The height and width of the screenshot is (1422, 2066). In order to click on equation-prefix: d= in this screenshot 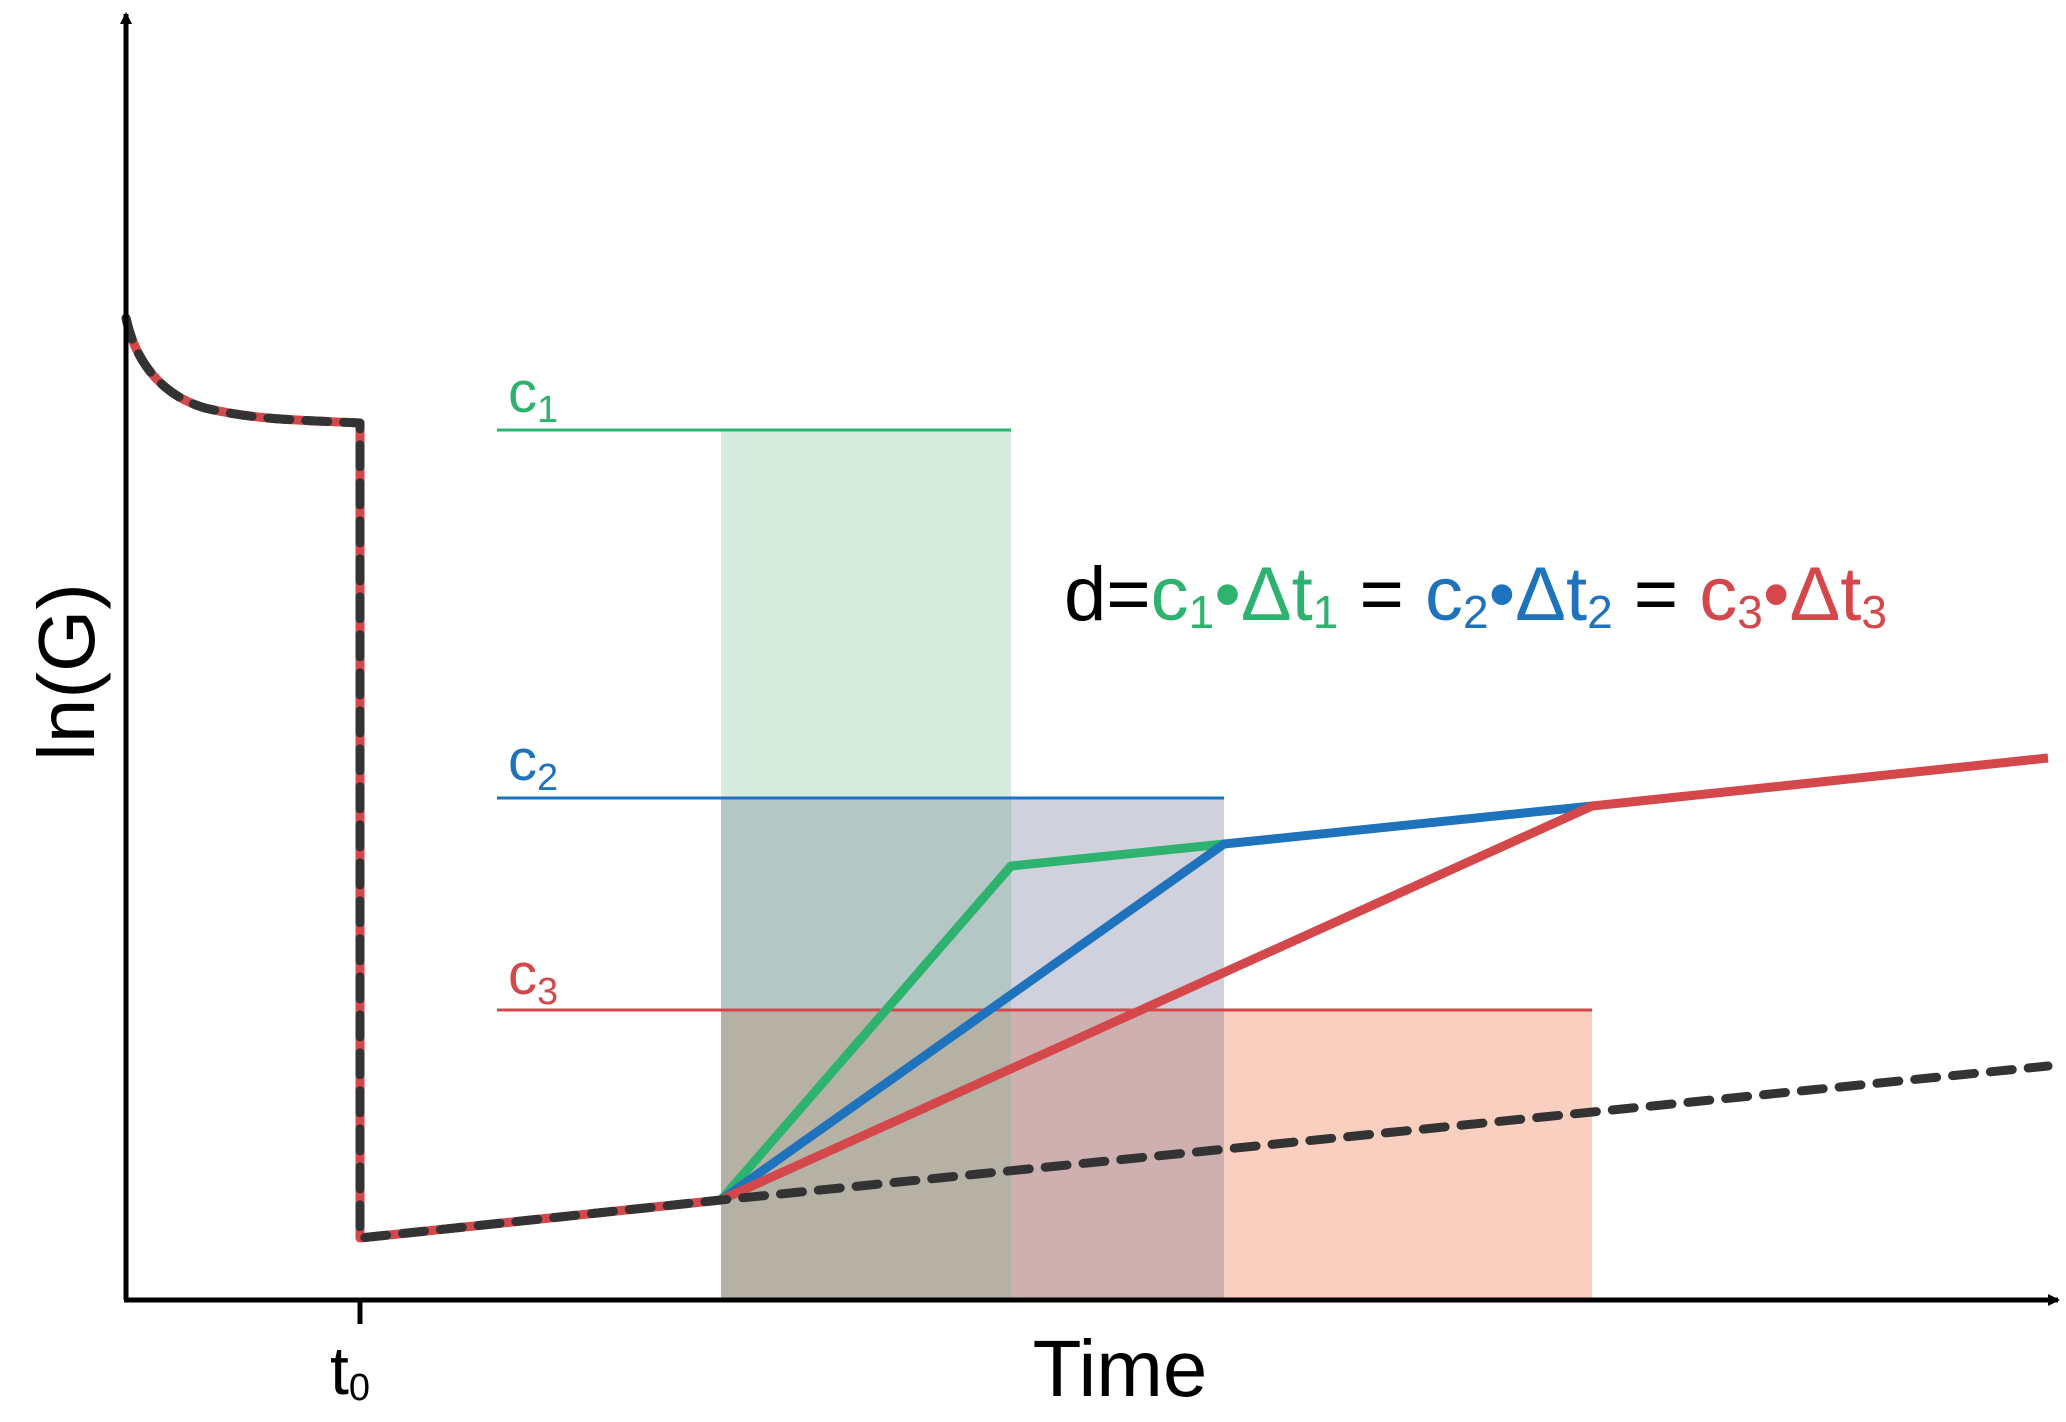, I will do `click(1107, 594)`.